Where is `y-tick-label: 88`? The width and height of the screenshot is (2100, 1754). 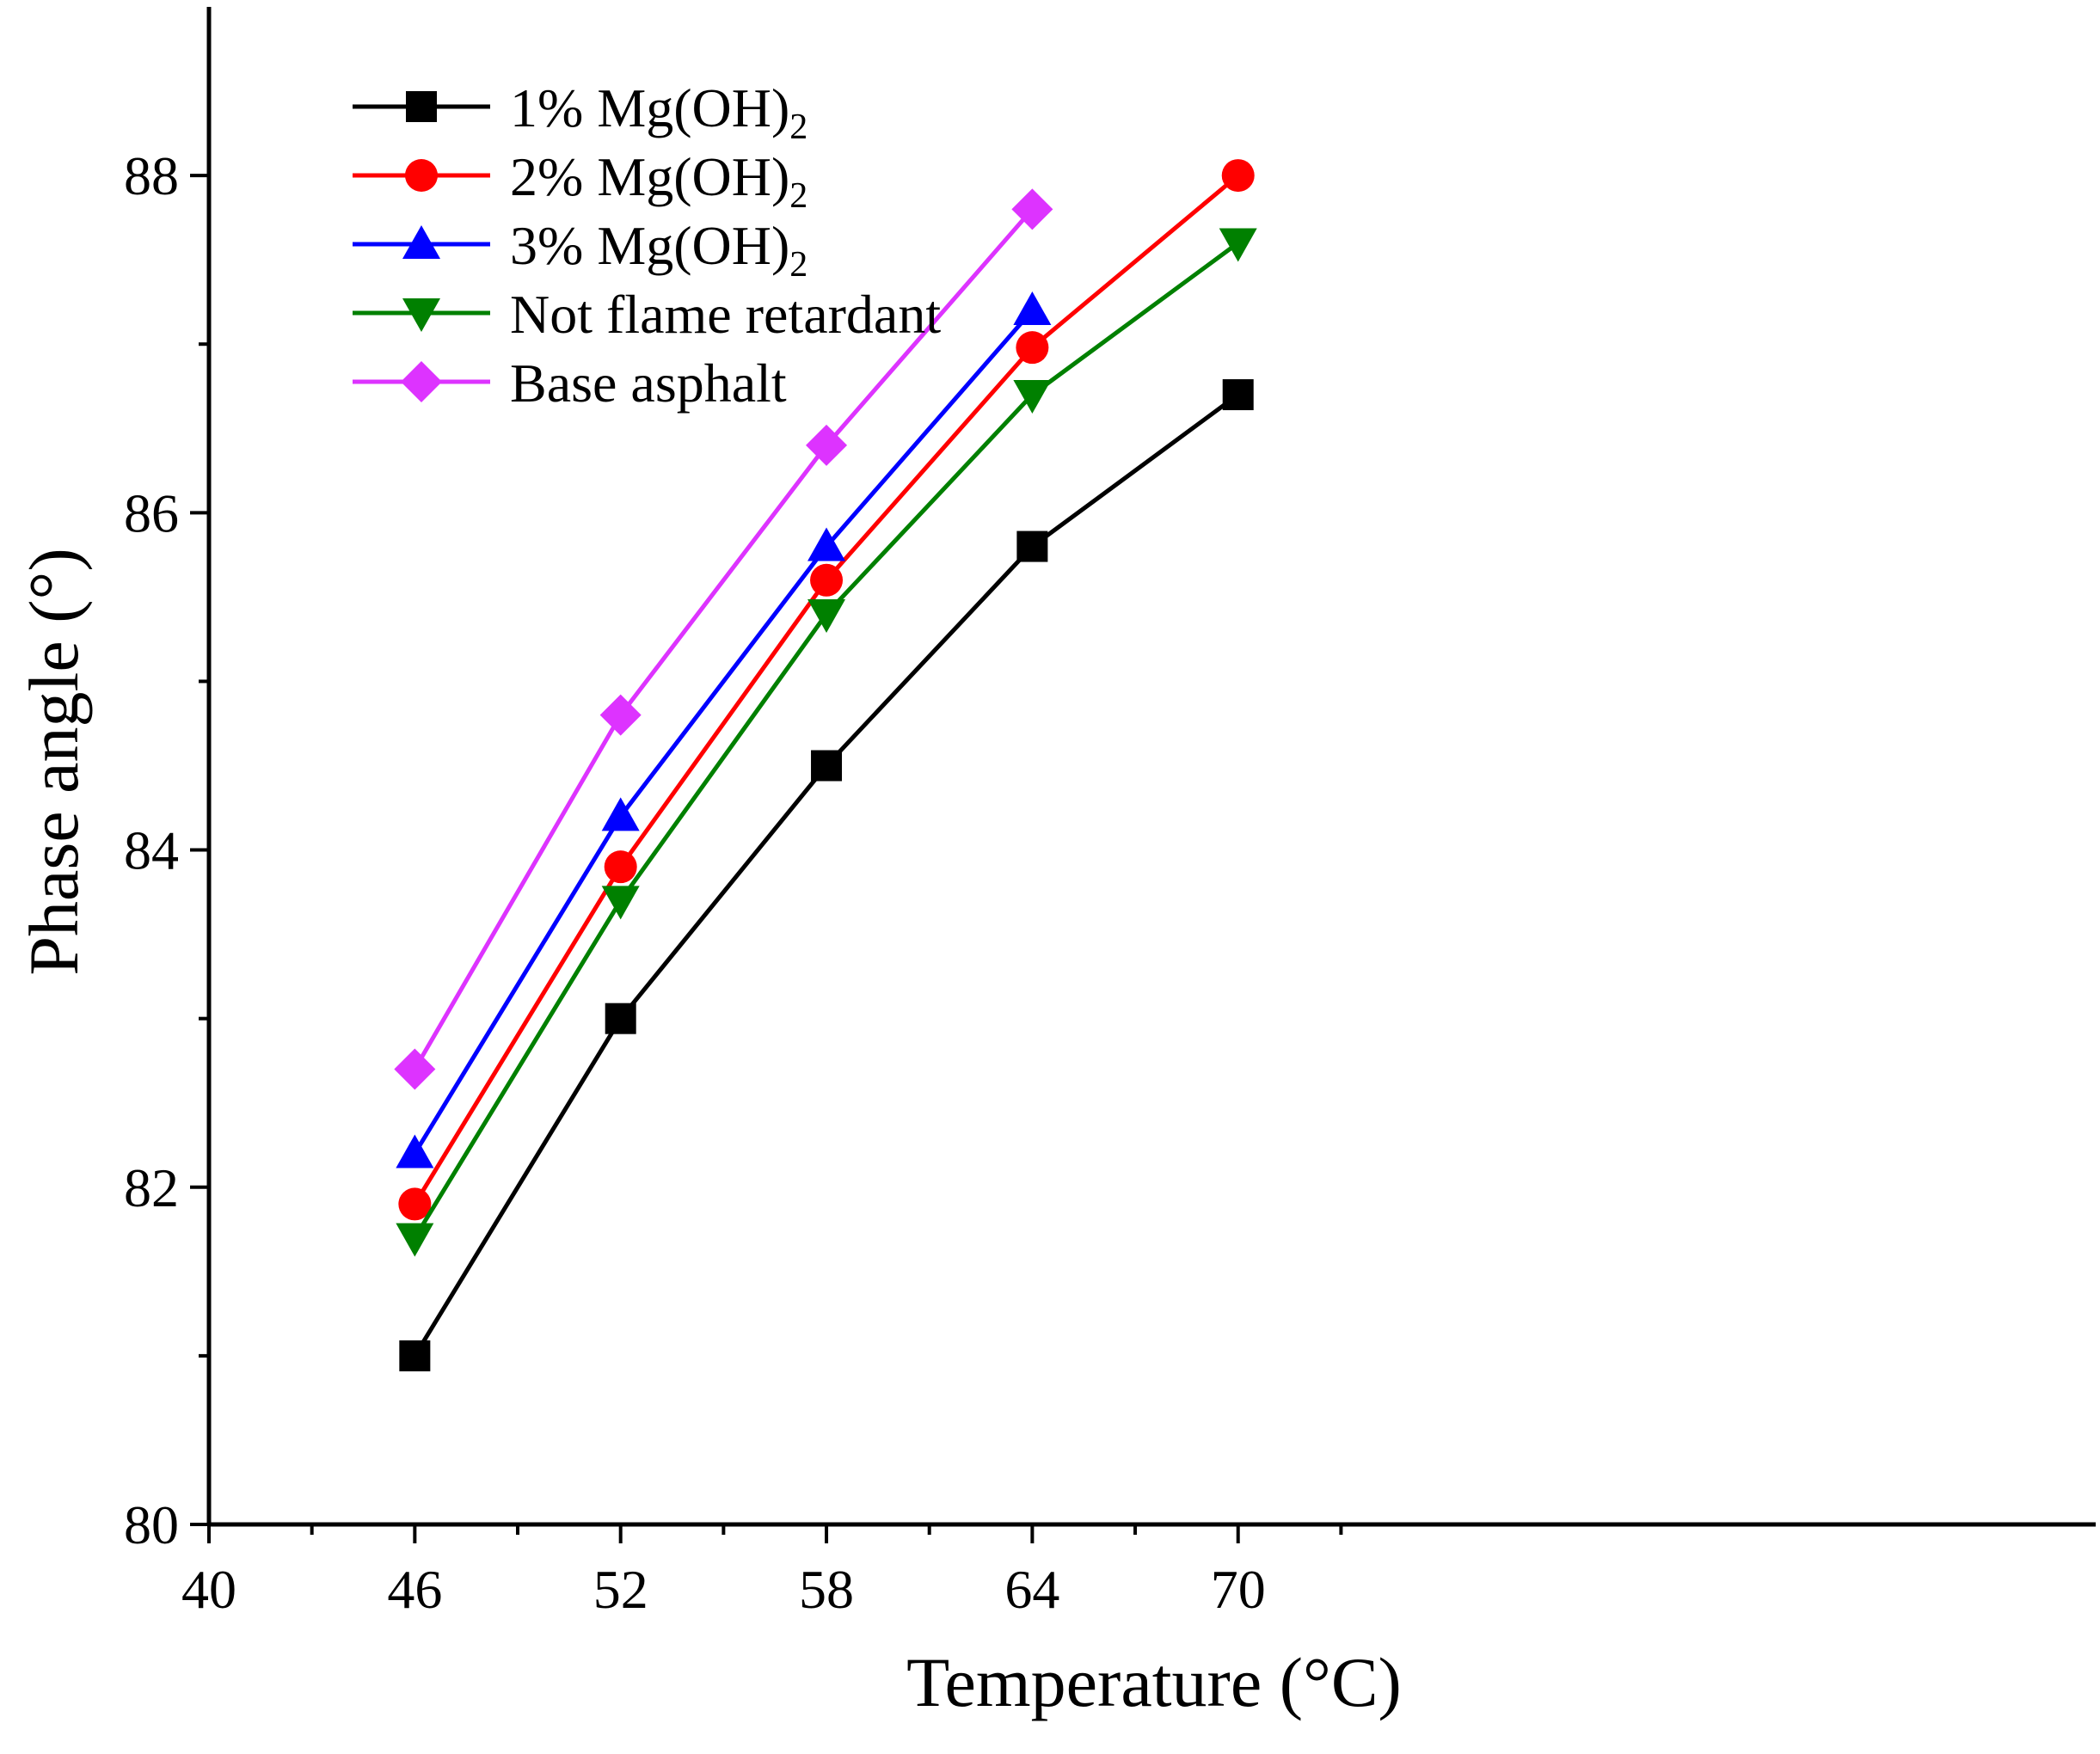
y-tick-label: 88 is located at coordinates (151, 175).